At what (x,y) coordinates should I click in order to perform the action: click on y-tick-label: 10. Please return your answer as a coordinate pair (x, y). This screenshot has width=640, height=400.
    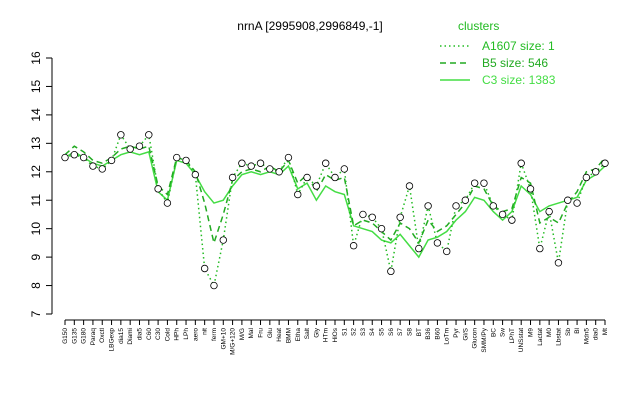
    Looking at the image, I should click on (36, 229).